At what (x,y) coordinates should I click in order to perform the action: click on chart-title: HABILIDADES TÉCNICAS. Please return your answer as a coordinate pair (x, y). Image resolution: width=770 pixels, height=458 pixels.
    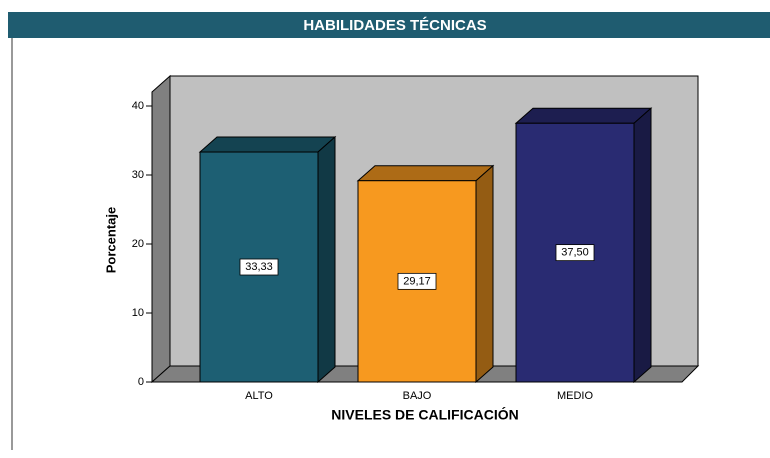
    Looking at the image, I should click on (394, 25).